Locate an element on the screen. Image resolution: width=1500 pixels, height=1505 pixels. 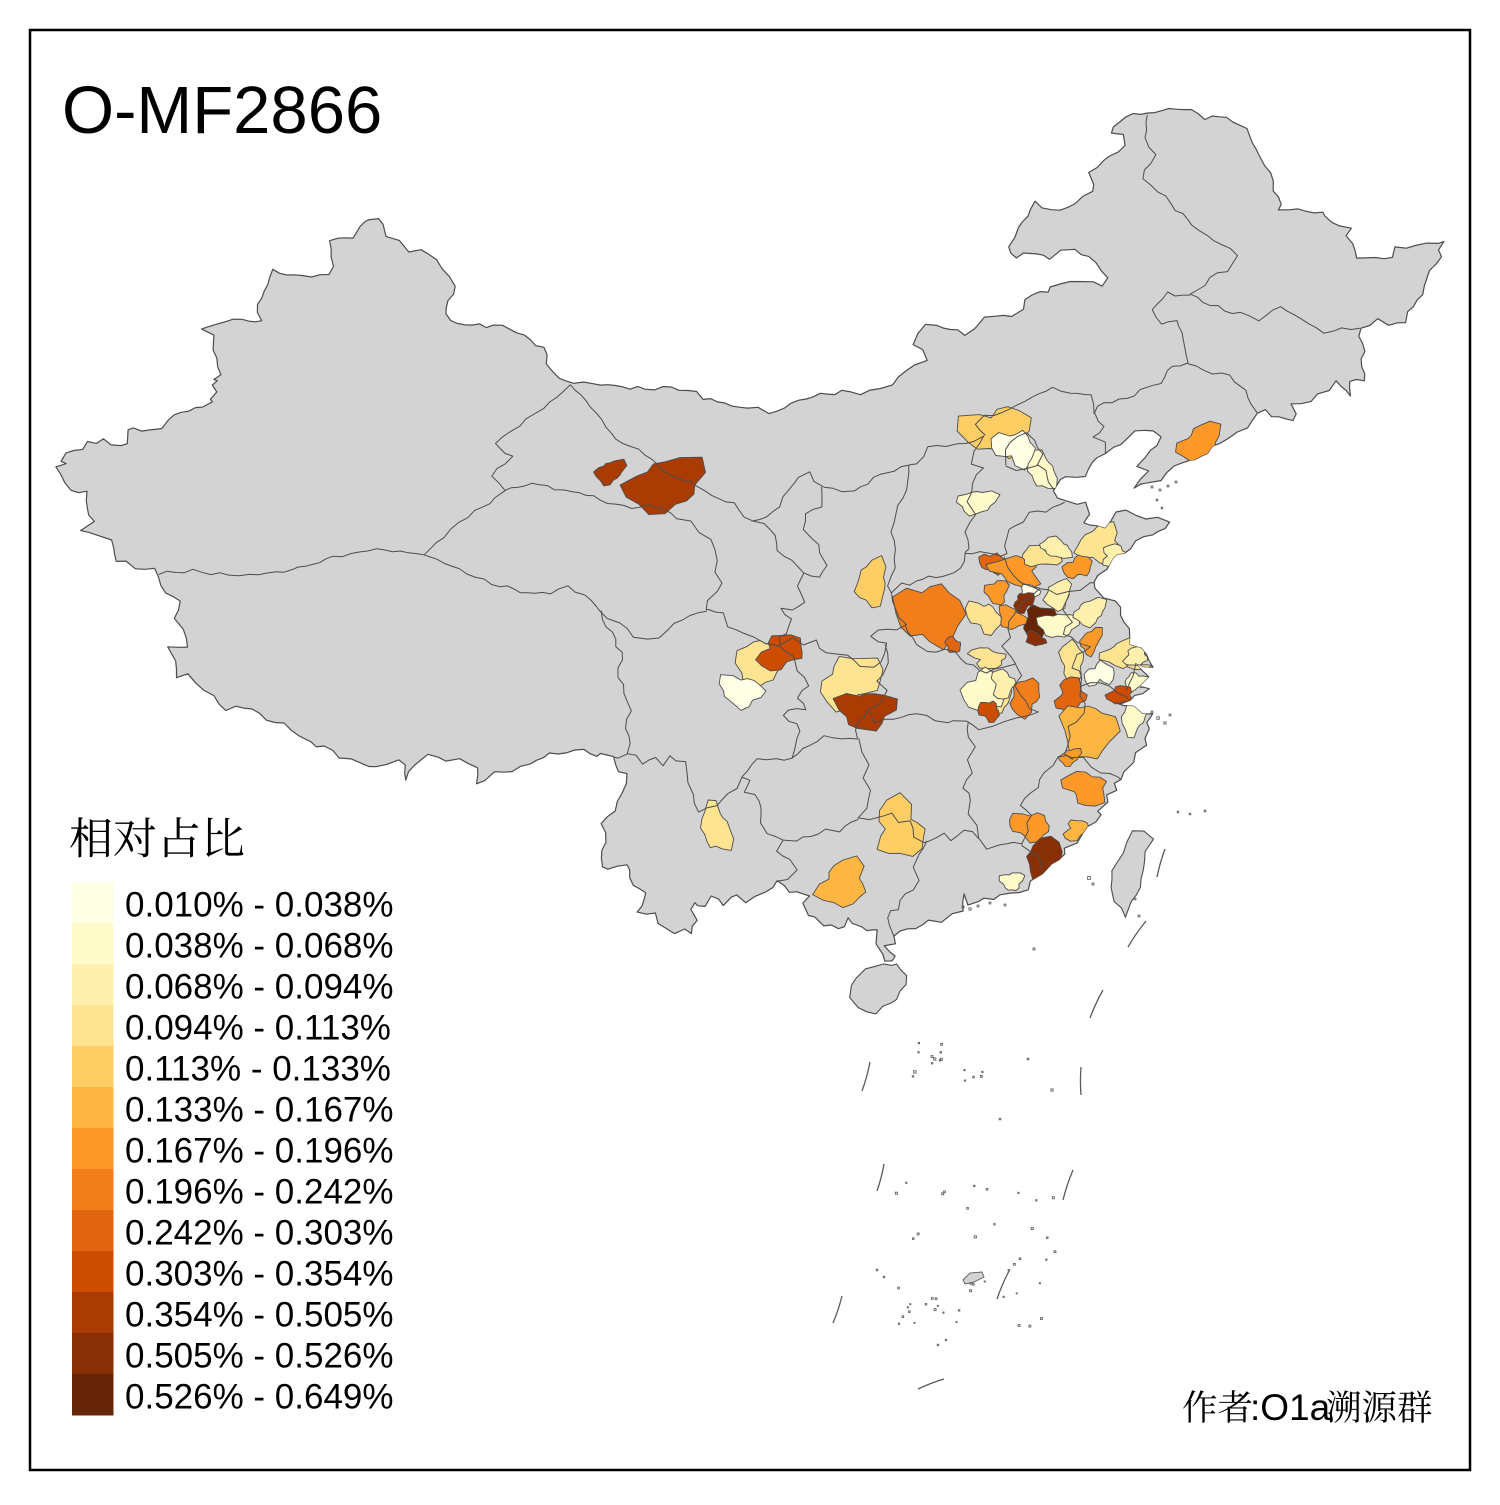
svg-text: 0.354% - 0.505% is located at coordinates (259, 1315).